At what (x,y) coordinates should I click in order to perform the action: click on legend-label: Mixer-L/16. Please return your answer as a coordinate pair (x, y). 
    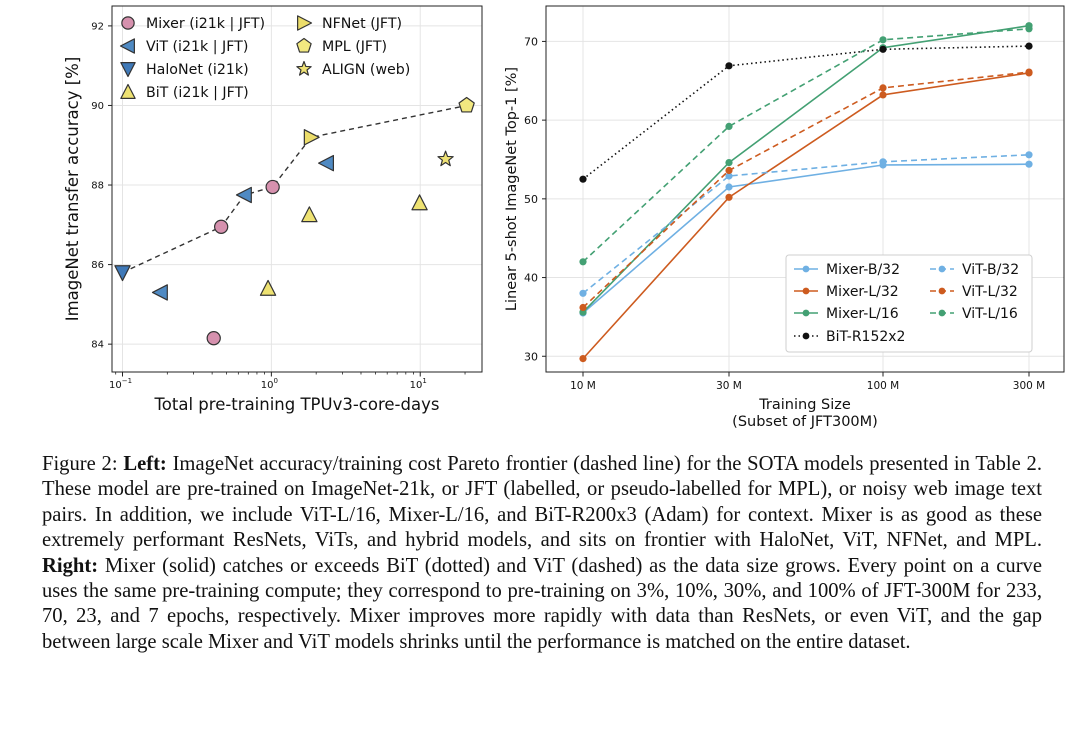
    Looking at the image, I should click on (862, 314).